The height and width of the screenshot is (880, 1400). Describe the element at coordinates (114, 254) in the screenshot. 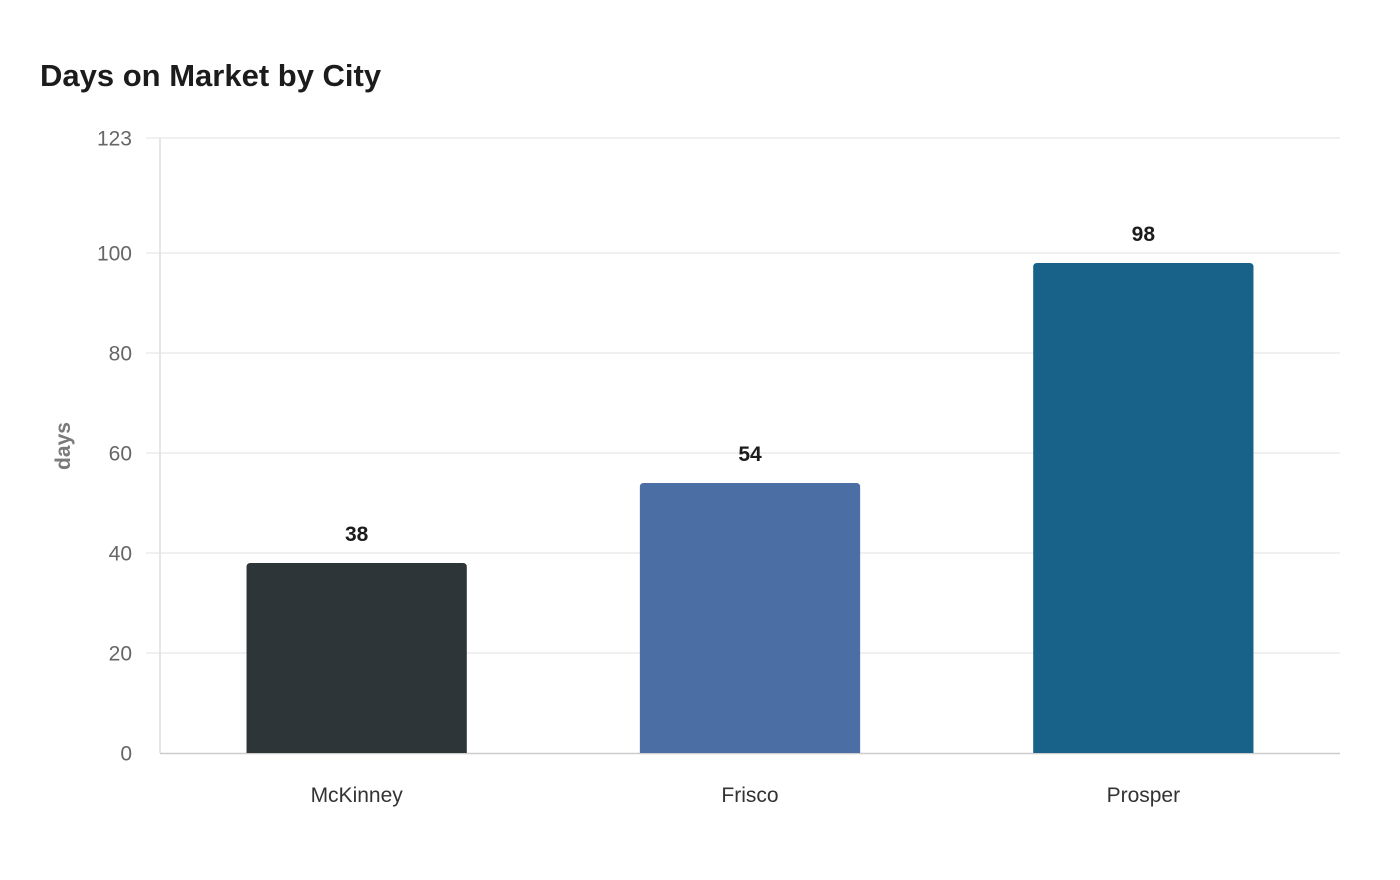

I see `y-tick-label: 100` at that location.